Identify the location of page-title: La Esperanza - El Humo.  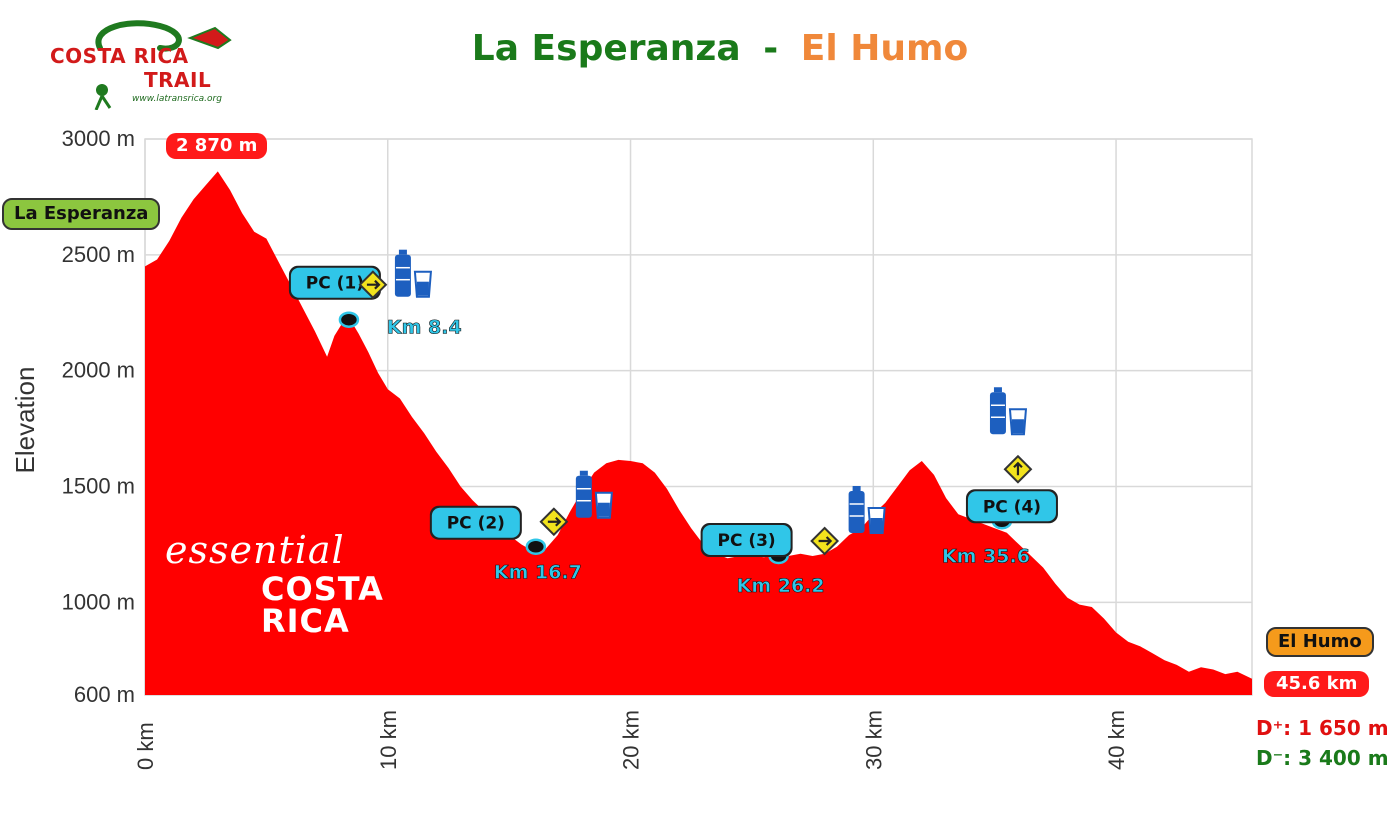
(700, 48).